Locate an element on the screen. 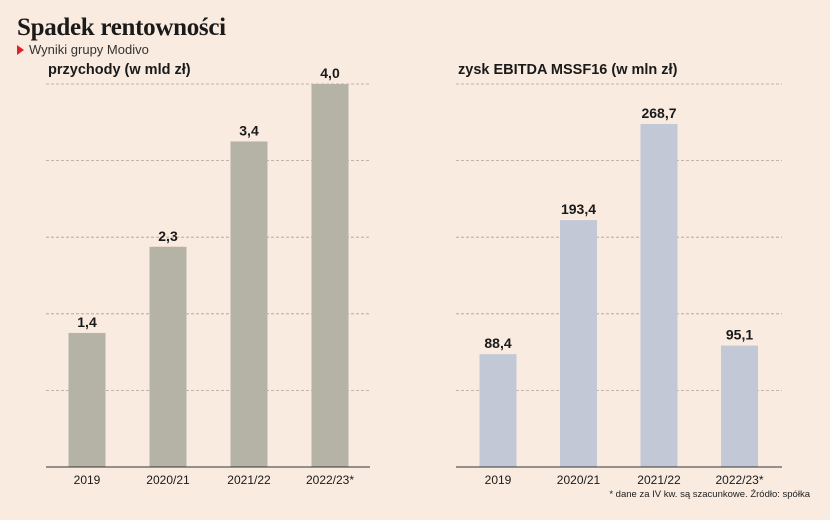 The width and height of the screenshot is (830, 520). category-label-revenue-1: 2020/21 is located at coordinates (168, 480).